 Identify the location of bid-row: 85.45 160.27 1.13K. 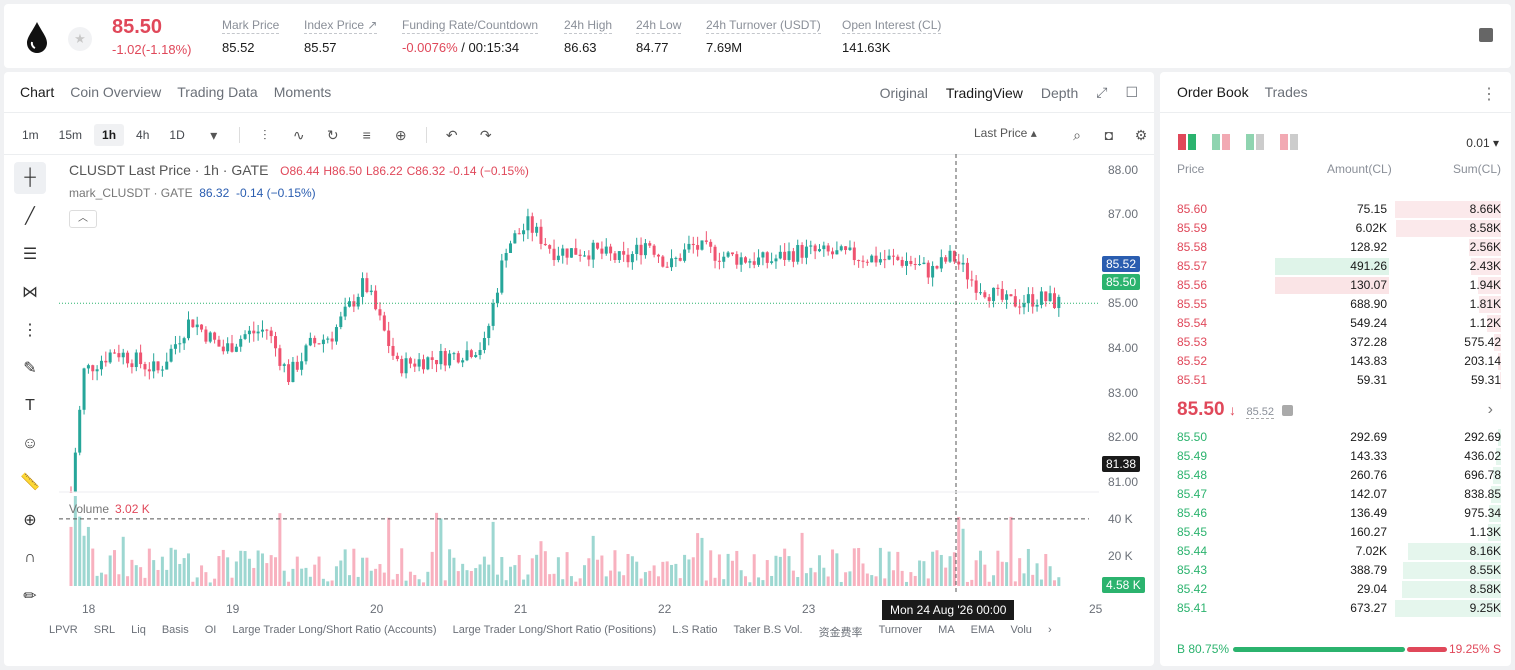
(1339, 532).